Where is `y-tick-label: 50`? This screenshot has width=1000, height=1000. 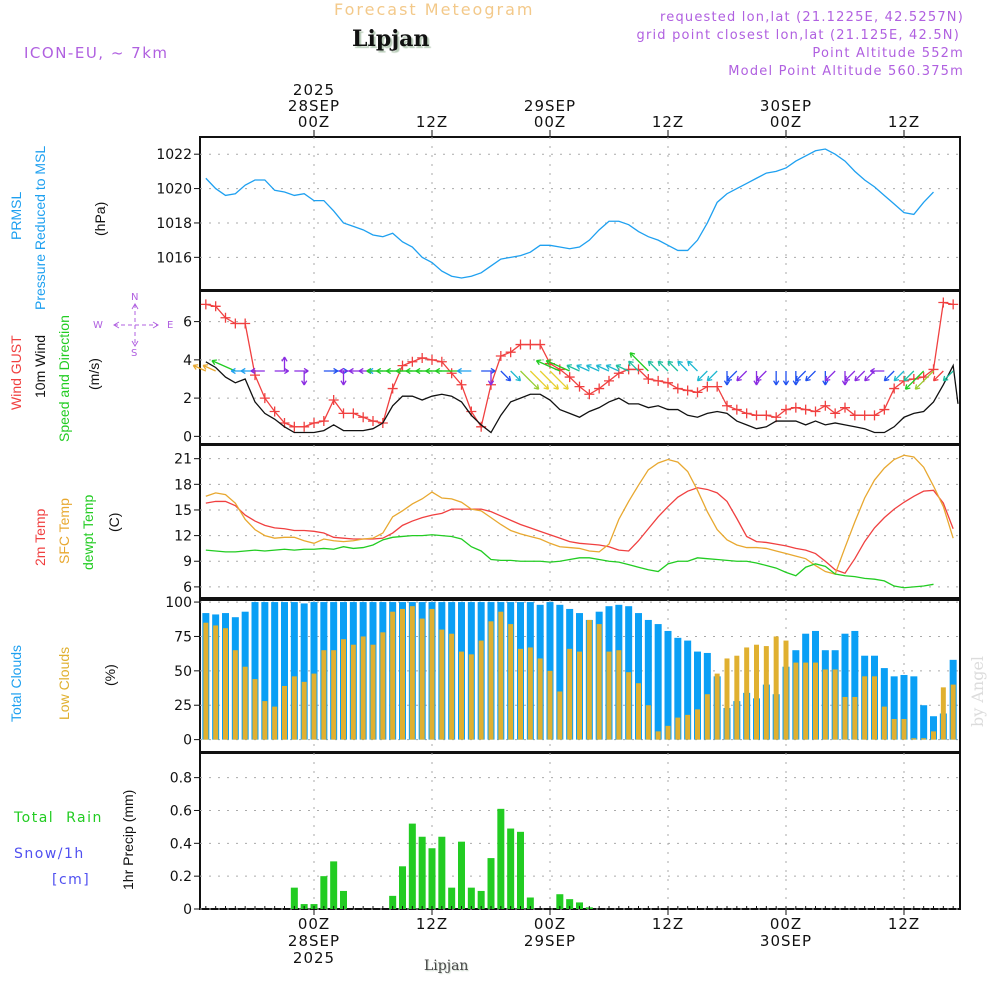
y-tick-label: 50 is located at coordinates (183, 672).